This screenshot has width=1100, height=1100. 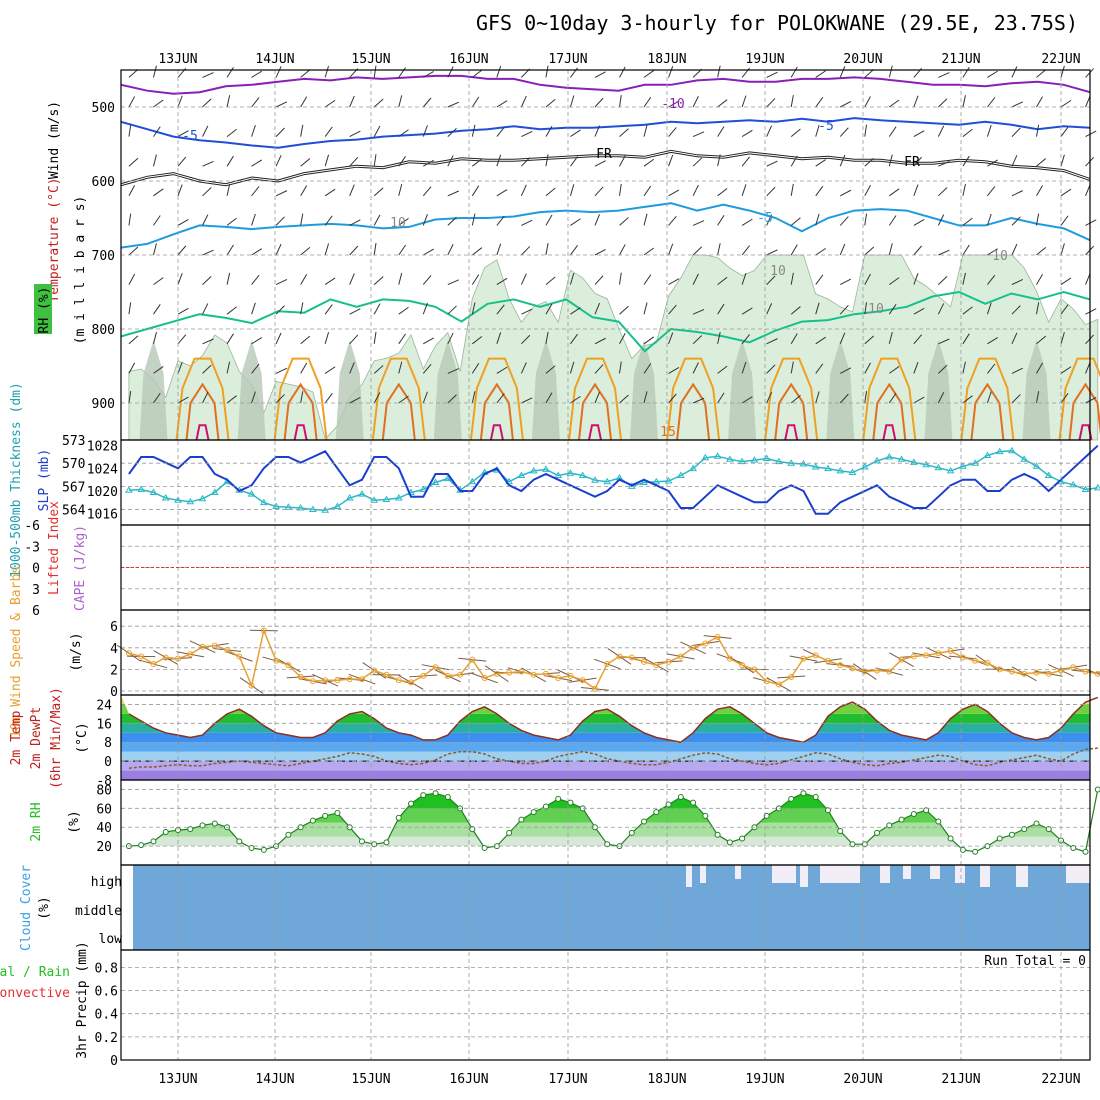 What do you see at coordinates (106, 968) in the screenshot?
I see `precip-tick: 0.8` at bounding box center [106, 968].